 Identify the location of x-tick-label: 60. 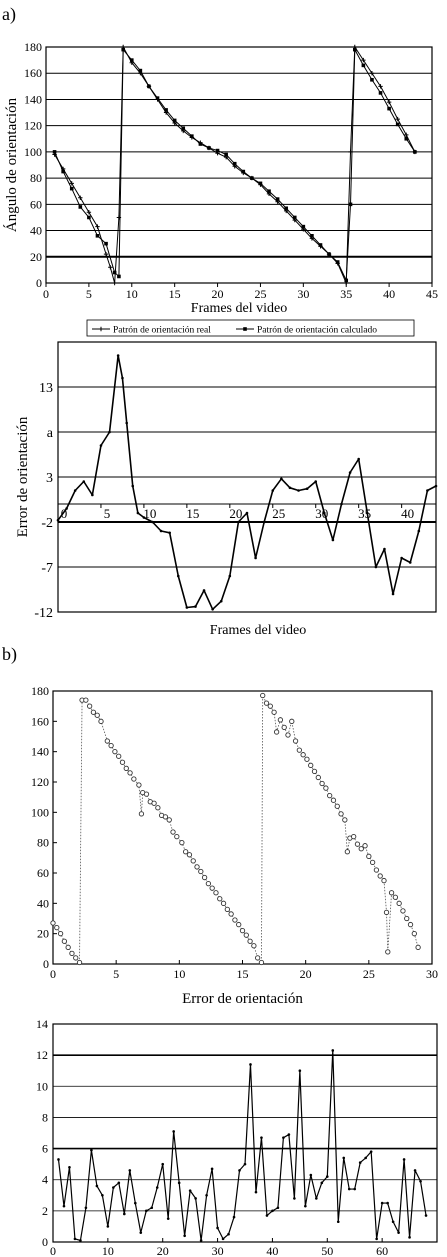
(382, 1250).